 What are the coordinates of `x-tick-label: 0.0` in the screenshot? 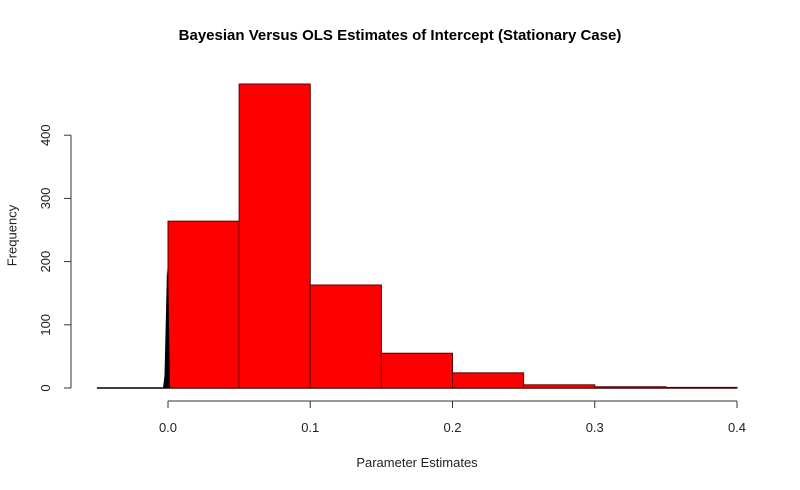 It's located at (168, 427).